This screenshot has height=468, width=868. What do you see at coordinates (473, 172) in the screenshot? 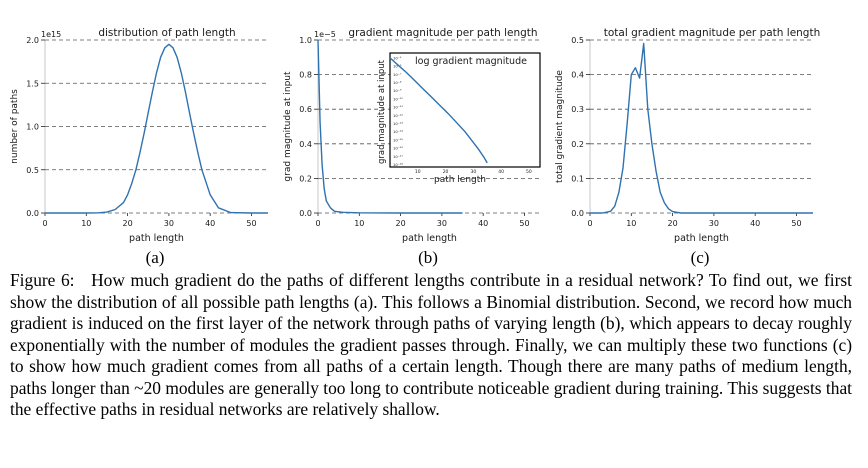
I see `inset-xtick-label: 30` at bounding box center [473, 172].